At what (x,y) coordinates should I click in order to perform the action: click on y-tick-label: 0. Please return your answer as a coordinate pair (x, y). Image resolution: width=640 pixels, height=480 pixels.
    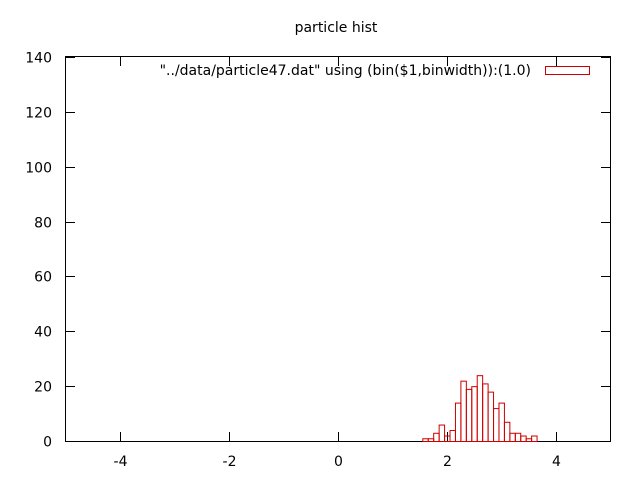
    Looking at the image, I should click on (47, 443).